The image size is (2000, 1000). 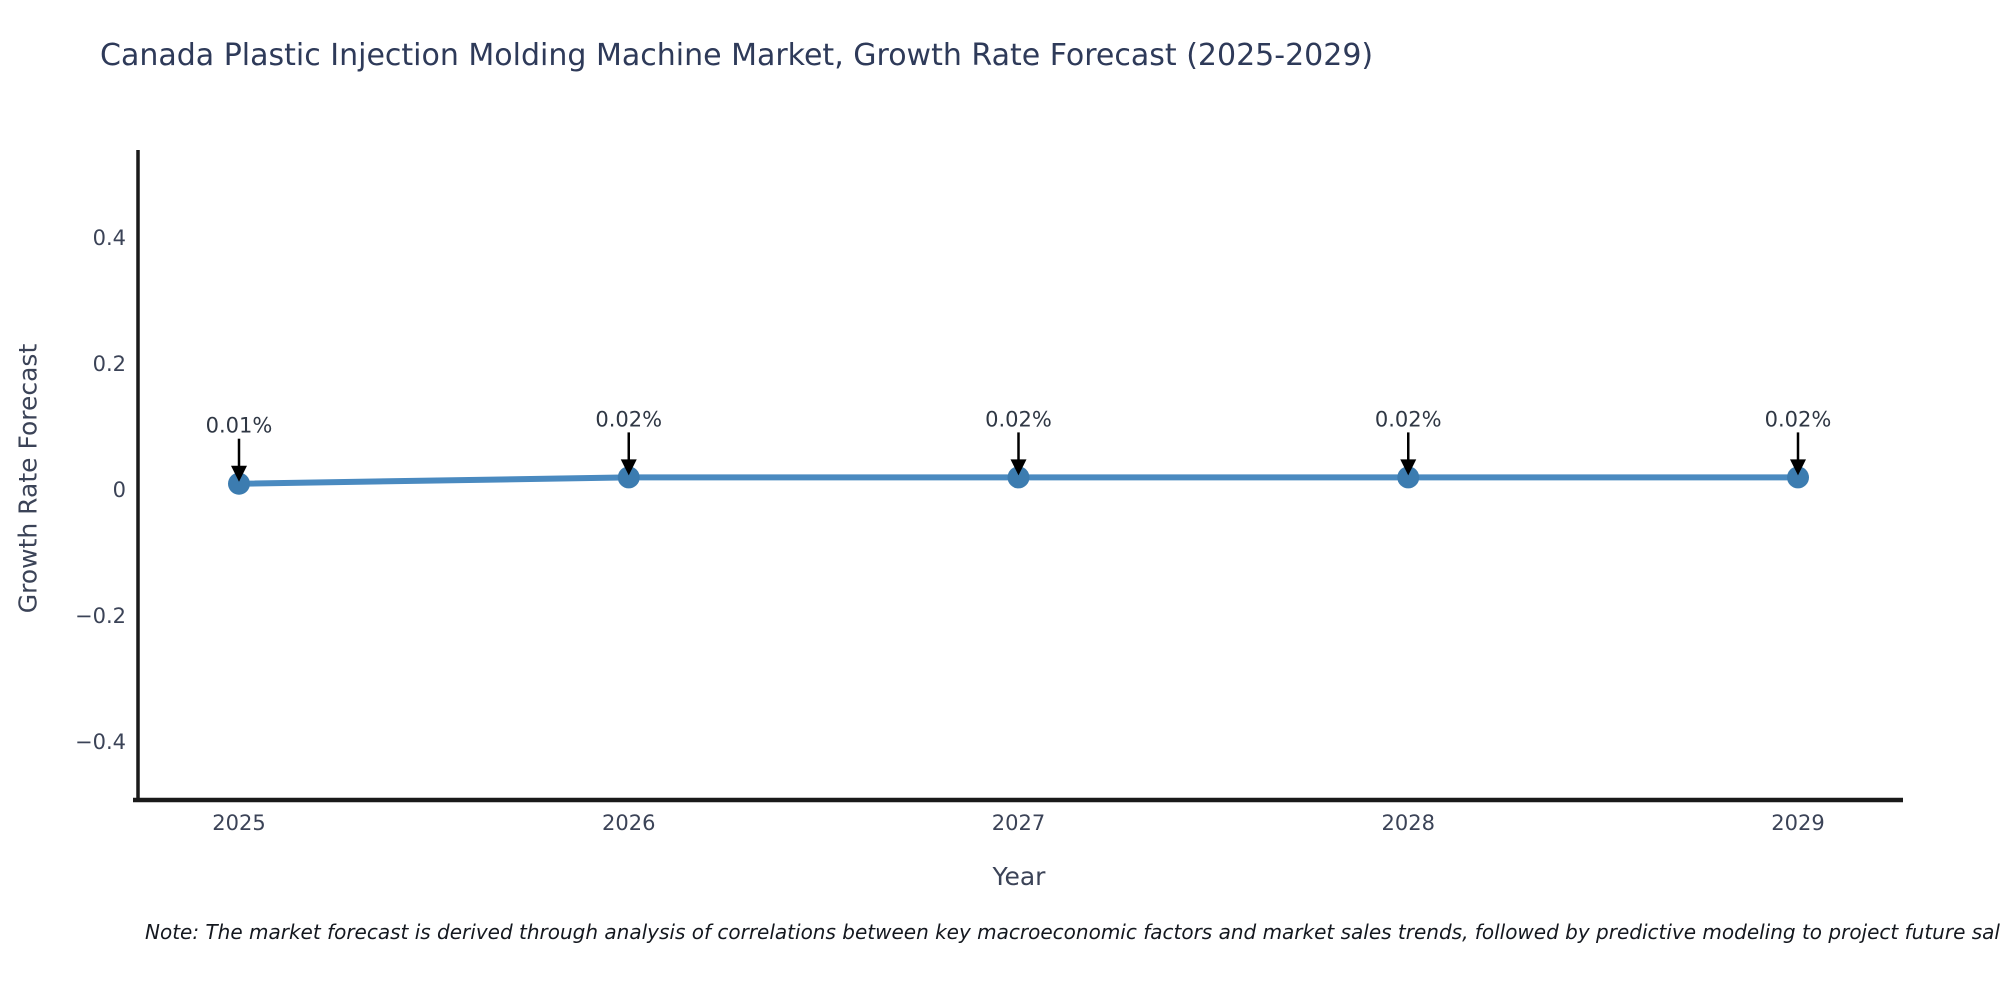 What do you see at coordinates (28, 478) in the screenshot?
I see `y-axis-title: Growth Rate Forecast` at bounding box center [28, 478].